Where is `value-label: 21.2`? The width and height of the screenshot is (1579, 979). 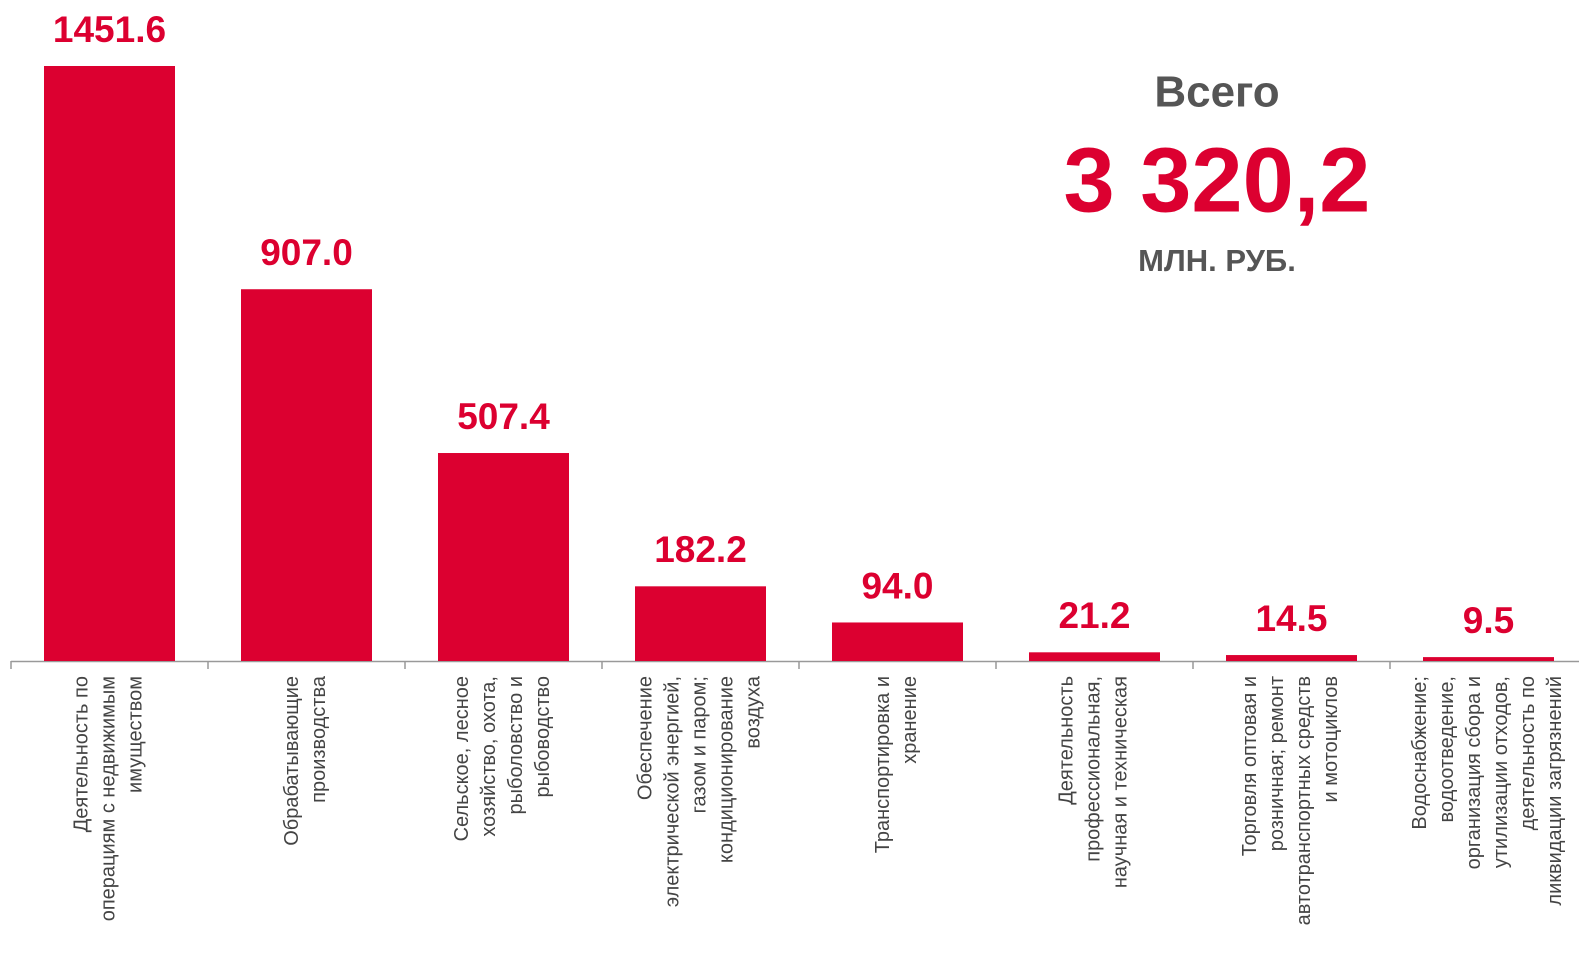 value-label: 21.2 is located at coordinates (1094, 615).